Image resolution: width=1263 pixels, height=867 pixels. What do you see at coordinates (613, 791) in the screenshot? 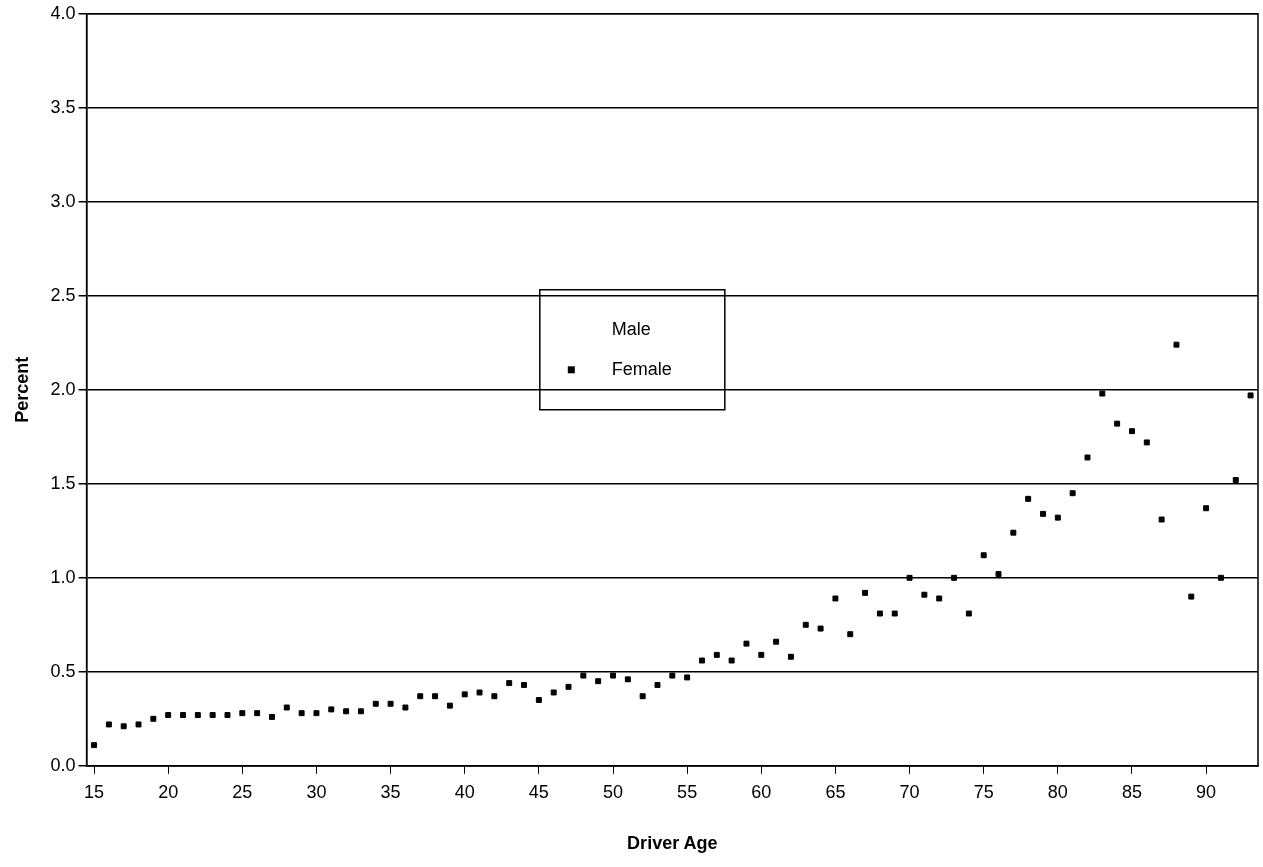
I see `x-tick-label: 50` at bounding box center [613, 791].